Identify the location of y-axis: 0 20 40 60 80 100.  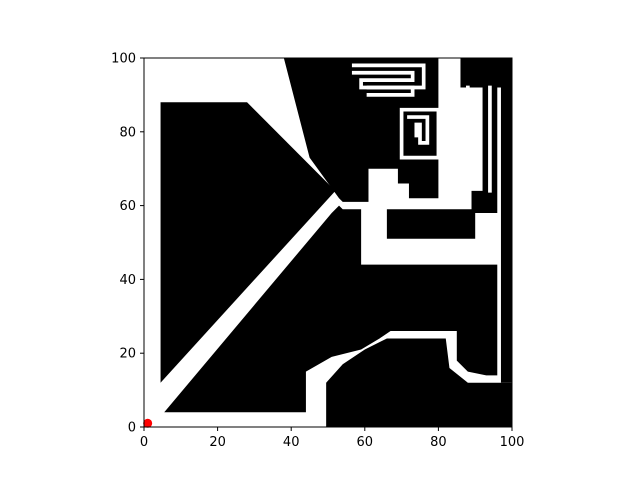
(127, 244).